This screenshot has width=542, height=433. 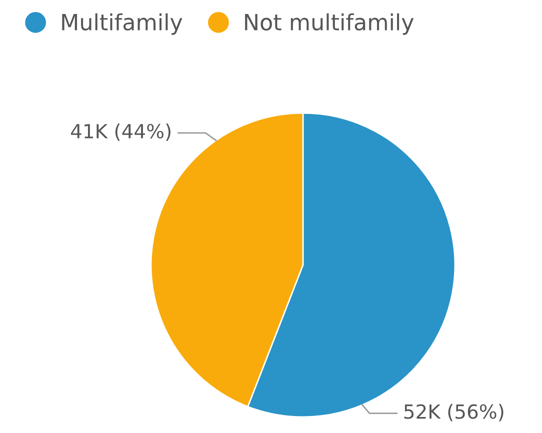 What do you see at coordinates (120, 132) in the screenshot?
I see `data-label: 41K (44%)` at bounding box center [120, 132].